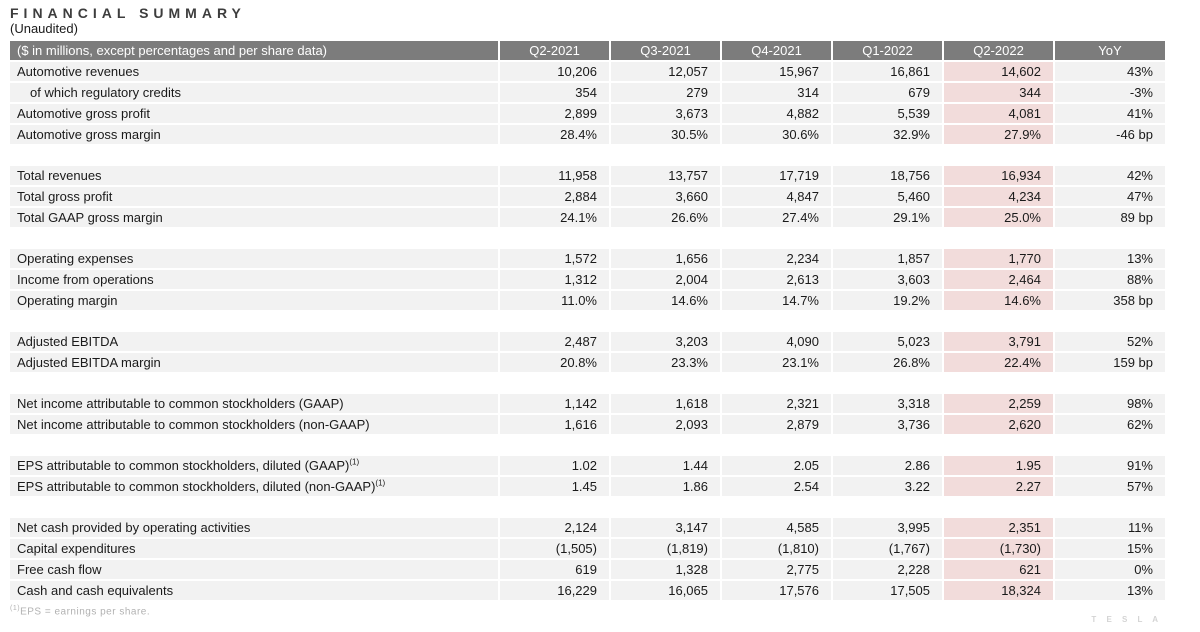  Describe the element at coordinates (555, 51) in the screenshot. I see `column-header-q2-2021: Q2-2021` at that location.